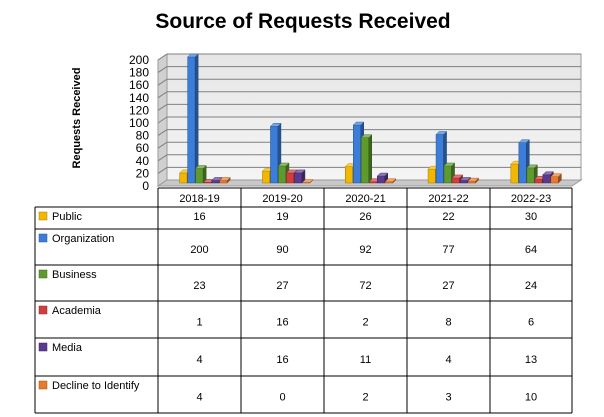 The image size is (604, 417). I want to click on data-cell: 6, so click(531, 323).